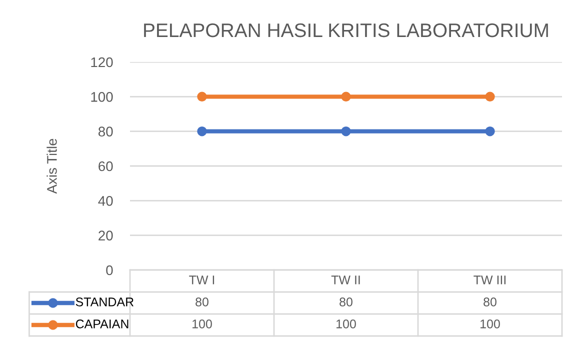  Describe the element at coordinates (490, 280) in the screenshot. I see `x-tick-label: TW III` at that location.